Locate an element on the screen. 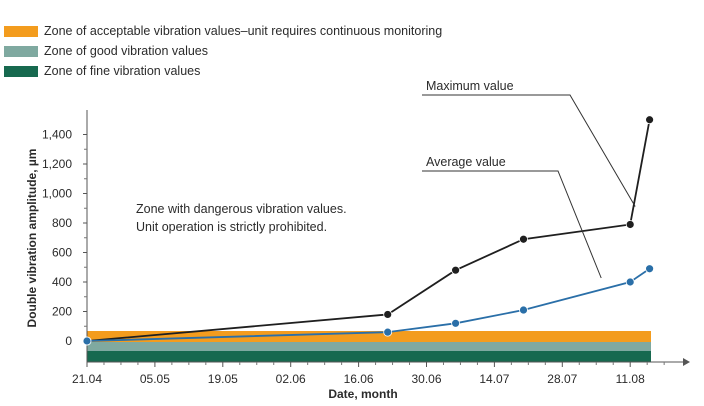  x-tick-label: 02.06 is located at coordinates (291, 379).